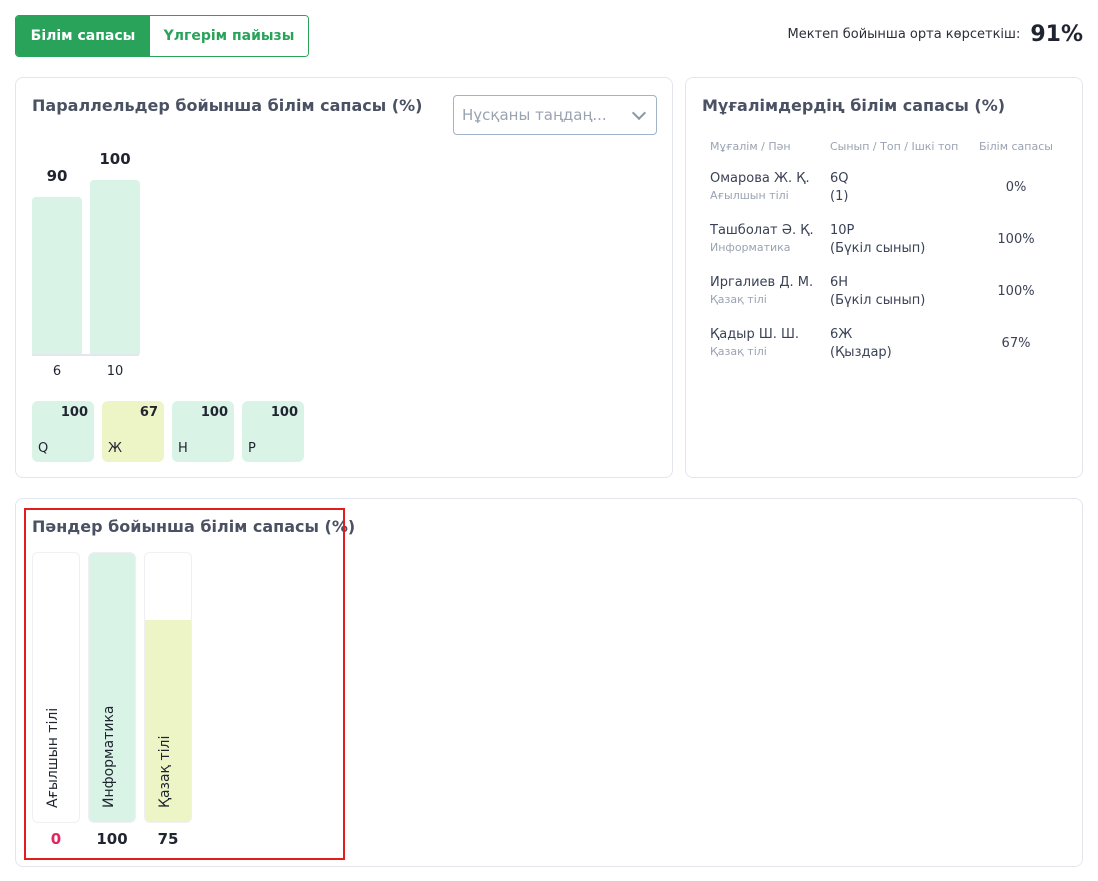  I want to click on bar-value-label: 90, so click(57, 176).